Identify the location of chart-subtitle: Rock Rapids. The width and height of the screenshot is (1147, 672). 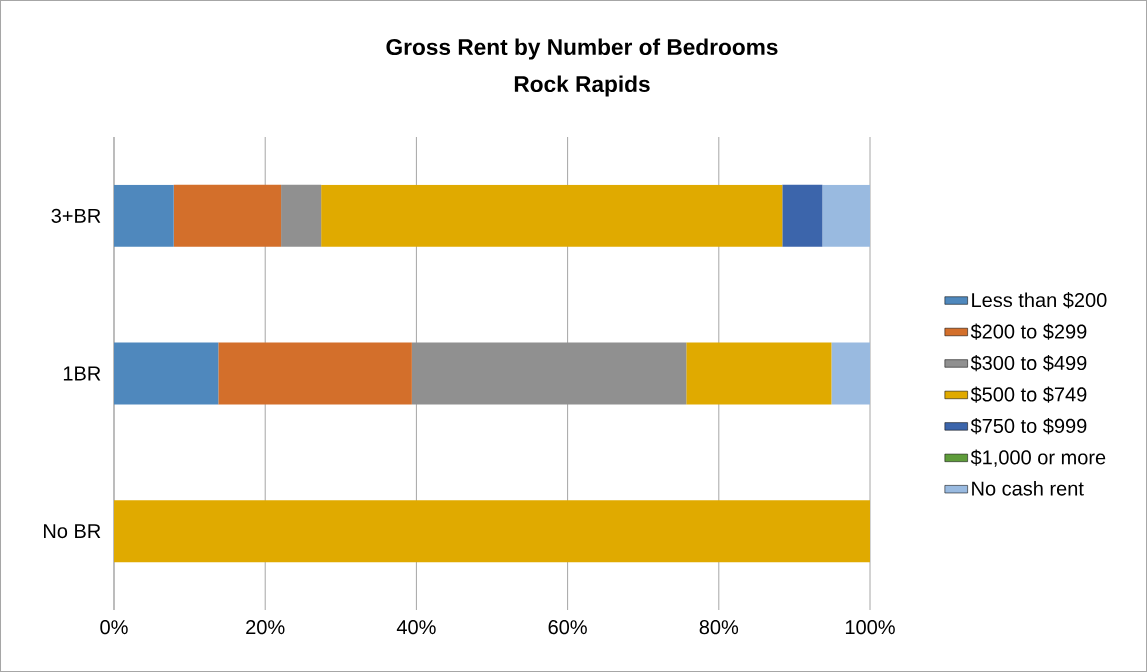
(582, 86).